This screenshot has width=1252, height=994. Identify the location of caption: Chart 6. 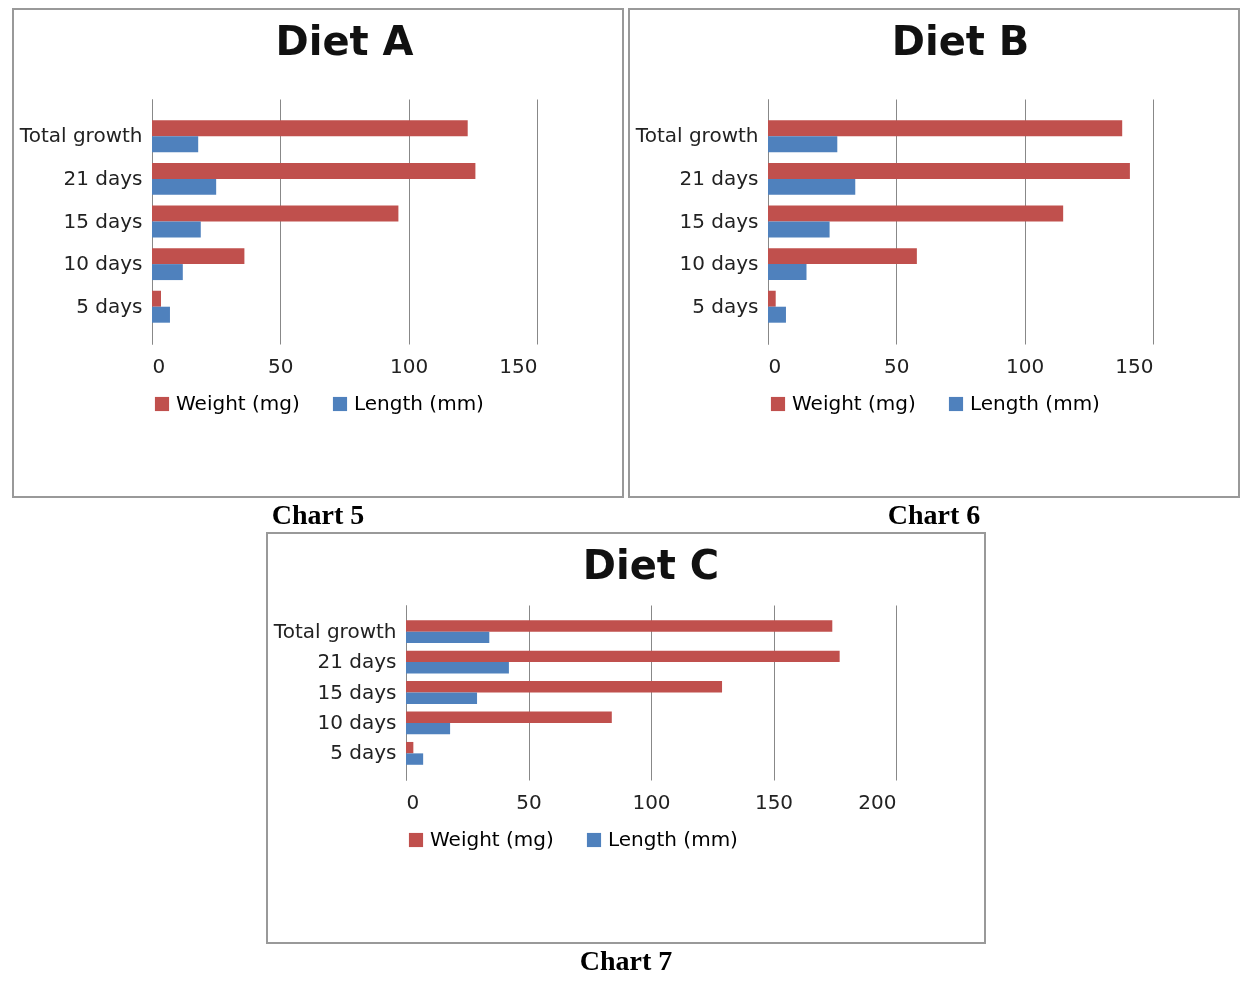
(934, 515).